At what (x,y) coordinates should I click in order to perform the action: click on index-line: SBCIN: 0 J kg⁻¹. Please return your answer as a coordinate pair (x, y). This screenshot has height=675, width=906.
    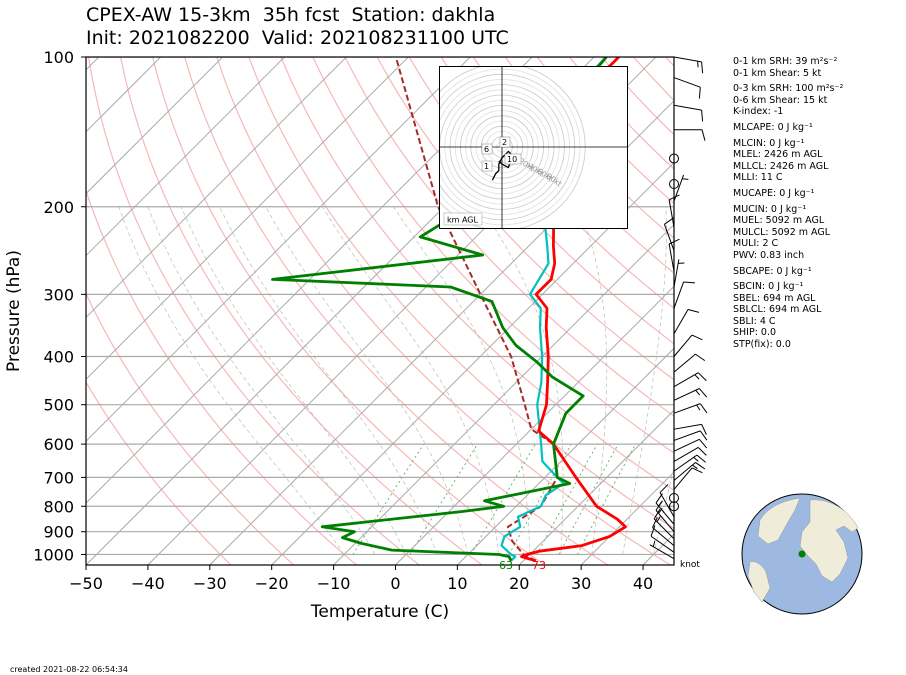
    Looking at the image, I should click on (768, 287).